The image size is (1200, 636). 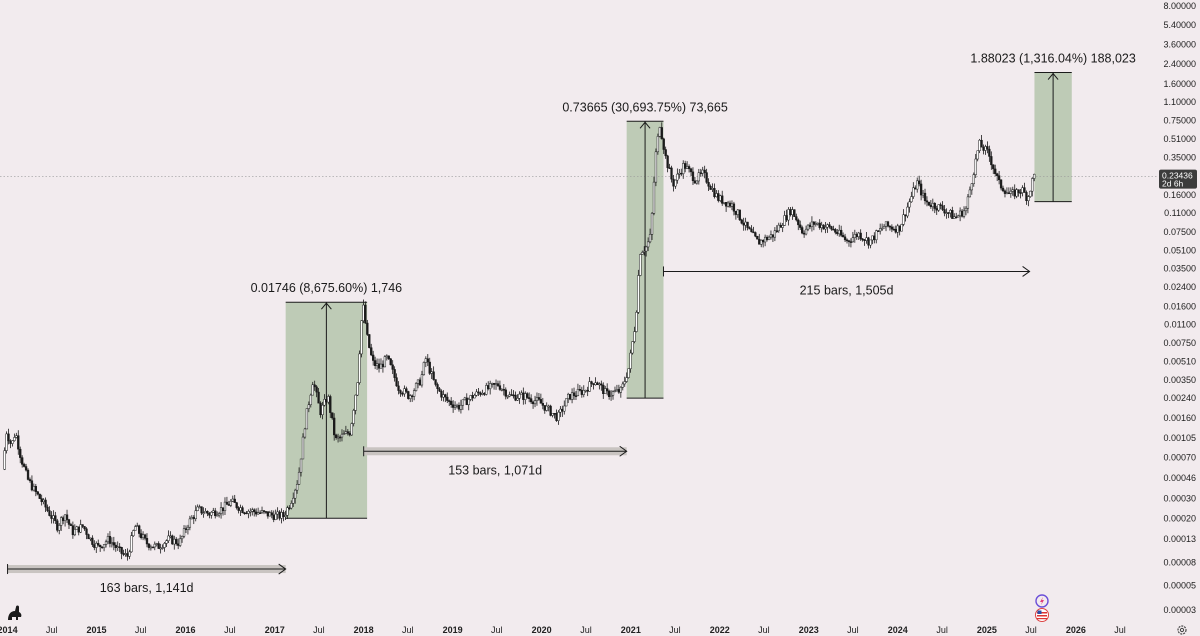 I want to click on duration-2021-label: 215 bars, 1,505d, so click(x=847, y=290).